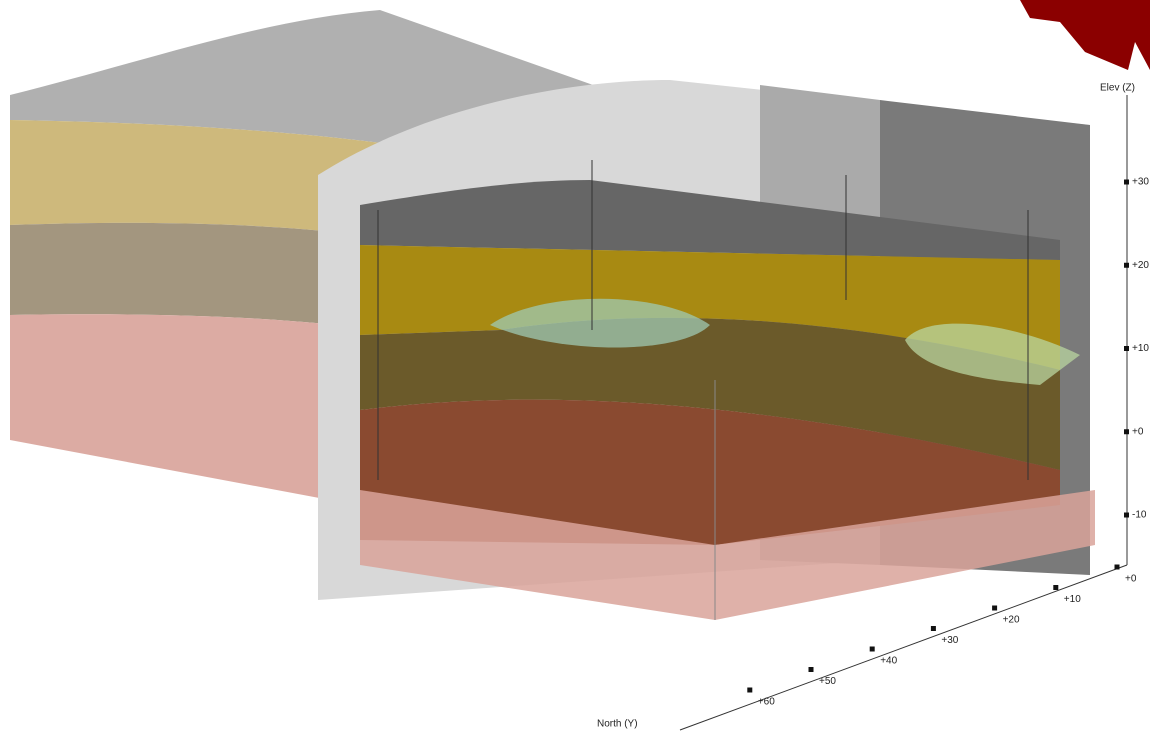 The width and height of the screenshot is (1150, 731). Describe the element at coordinates (1011, 620) in the screenshot. I see `y-tick-label: +20` at that location.